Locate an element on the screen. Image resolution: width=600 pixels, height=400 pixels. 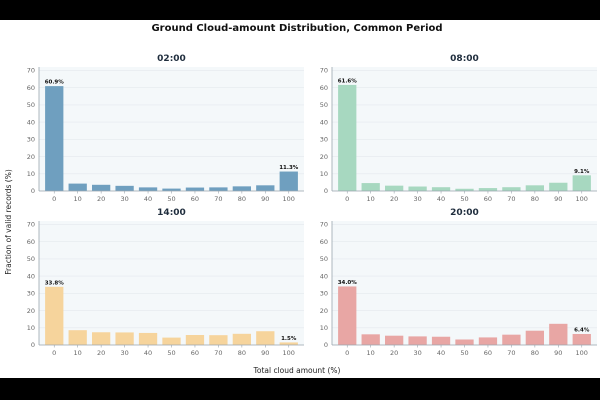
data-label: 6.4% is located at coordinates (582, 330).